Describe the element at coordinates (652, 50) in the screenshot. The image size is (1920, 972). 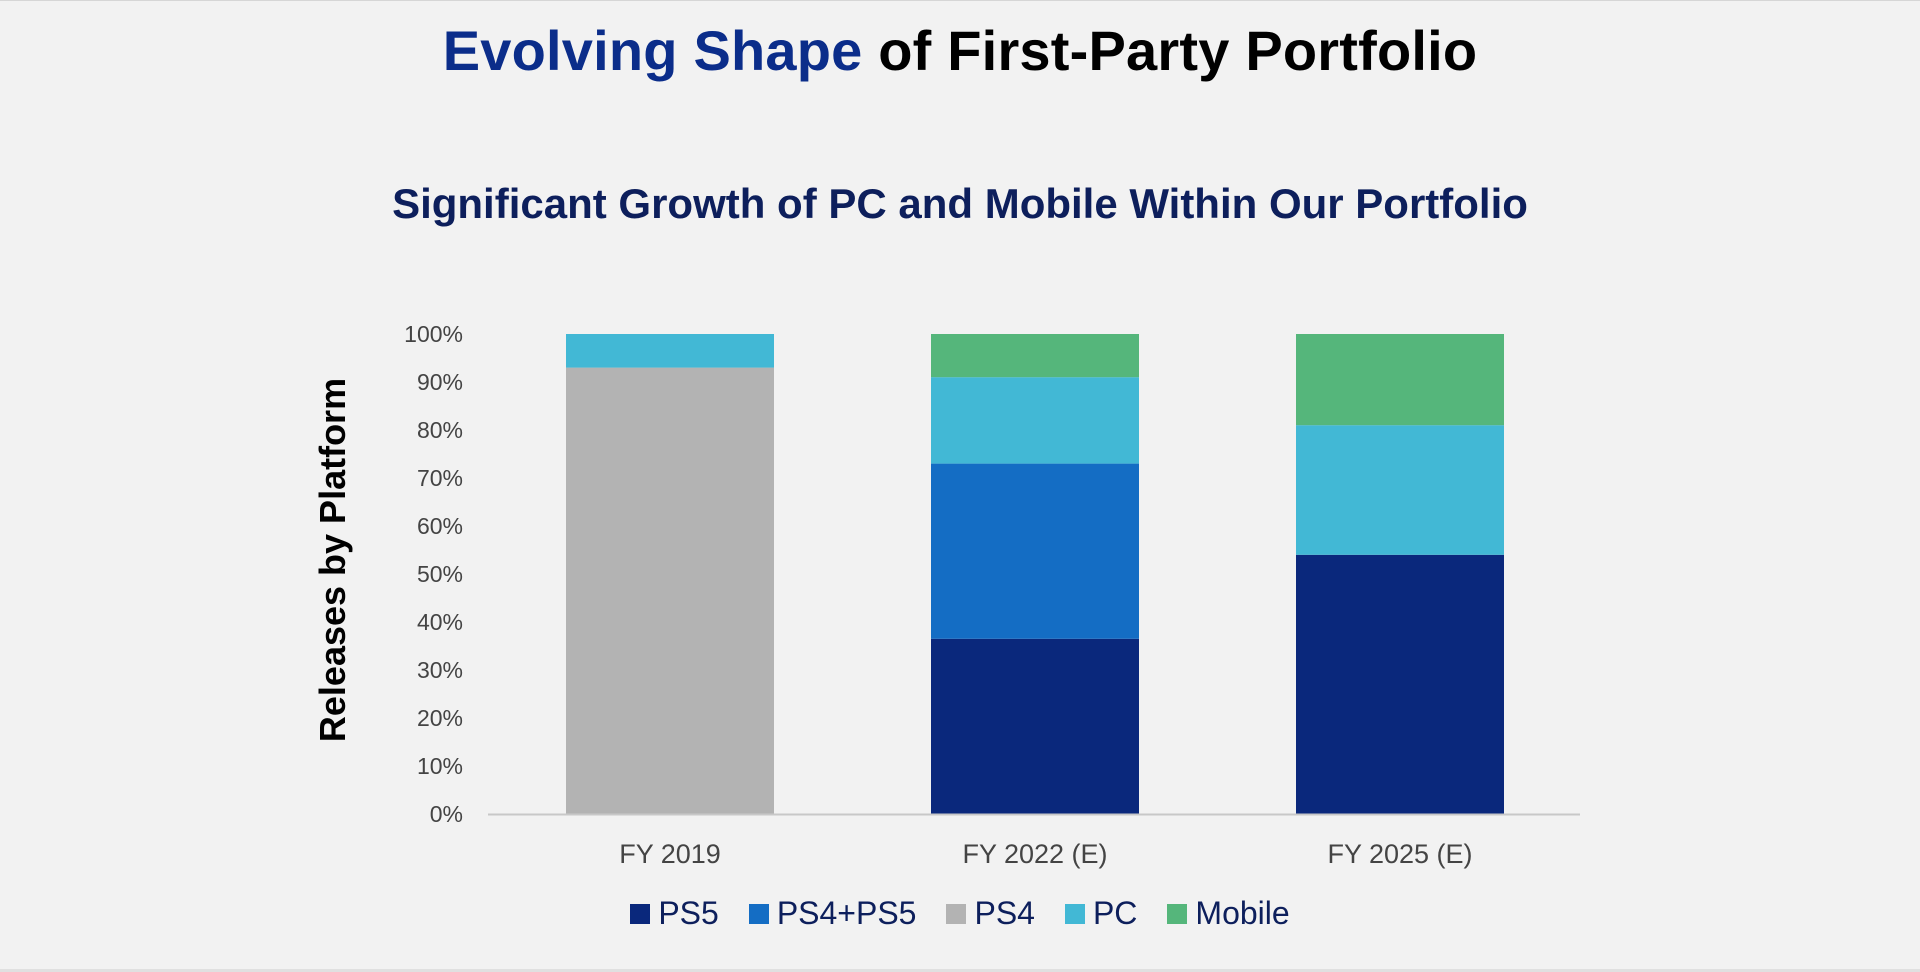
I see `slide-title-accent: Evolving Shape` at that location.